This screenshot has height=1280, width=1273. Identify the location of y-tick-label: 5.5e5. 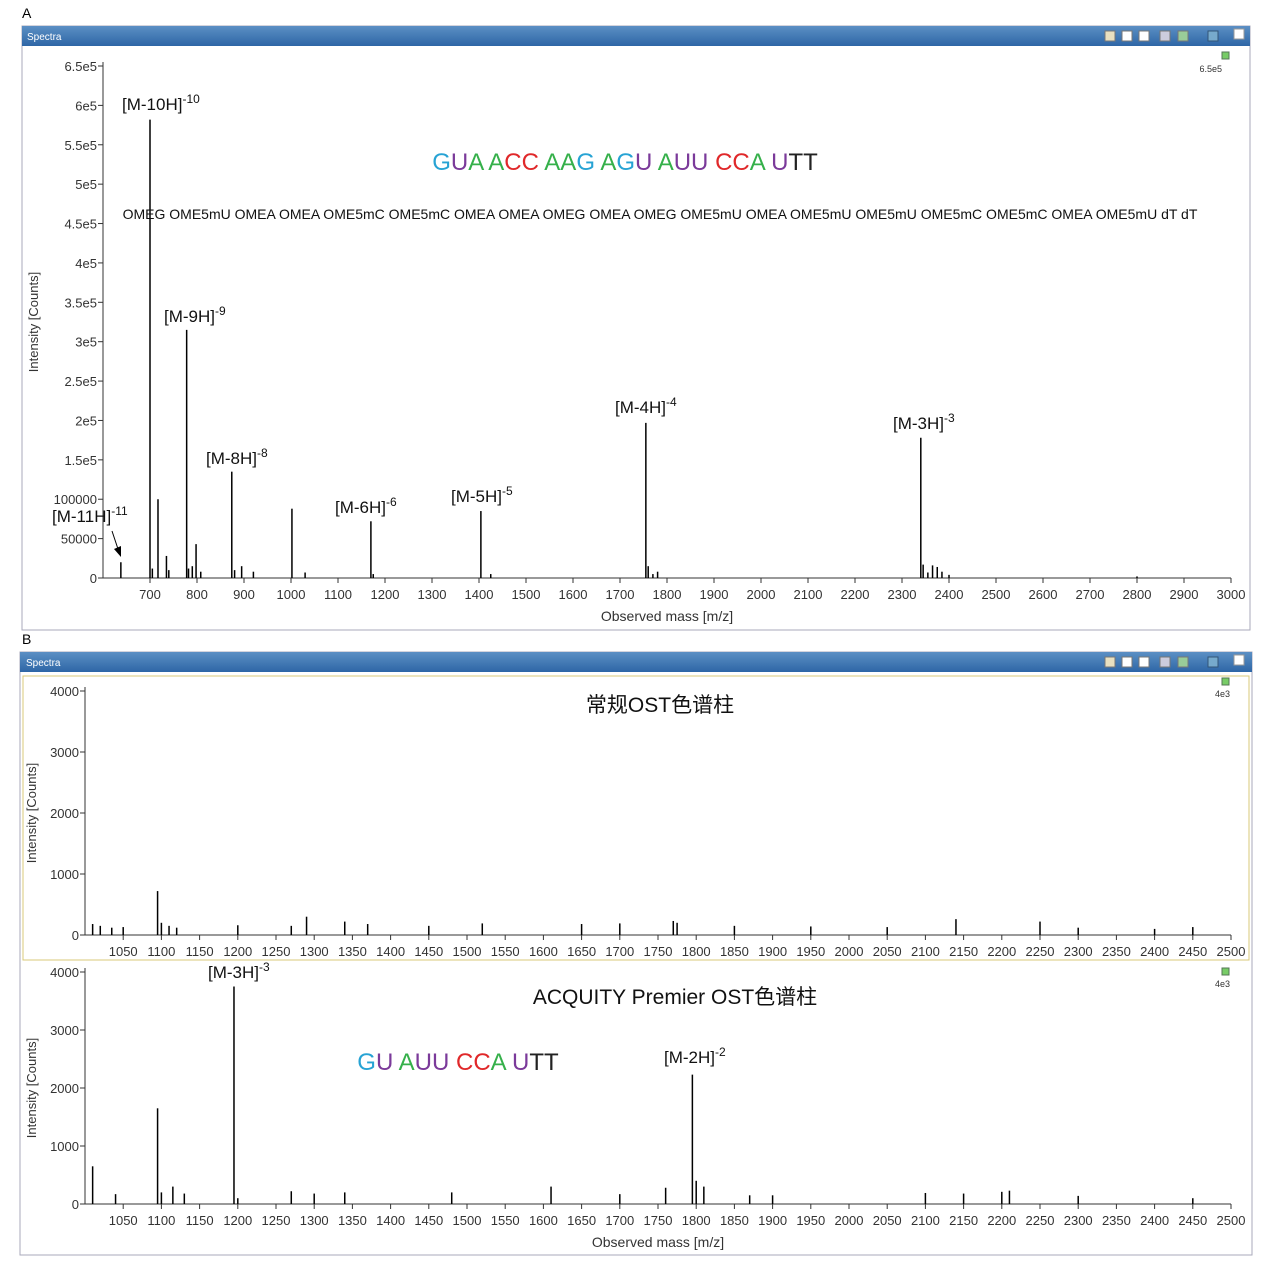
(80, 145).